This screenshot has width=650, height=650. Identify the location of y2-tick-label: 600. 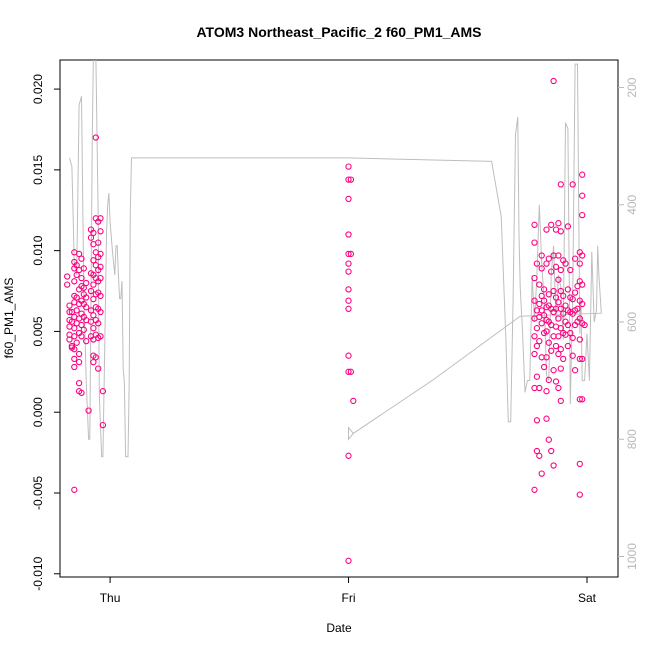
(632, 322).